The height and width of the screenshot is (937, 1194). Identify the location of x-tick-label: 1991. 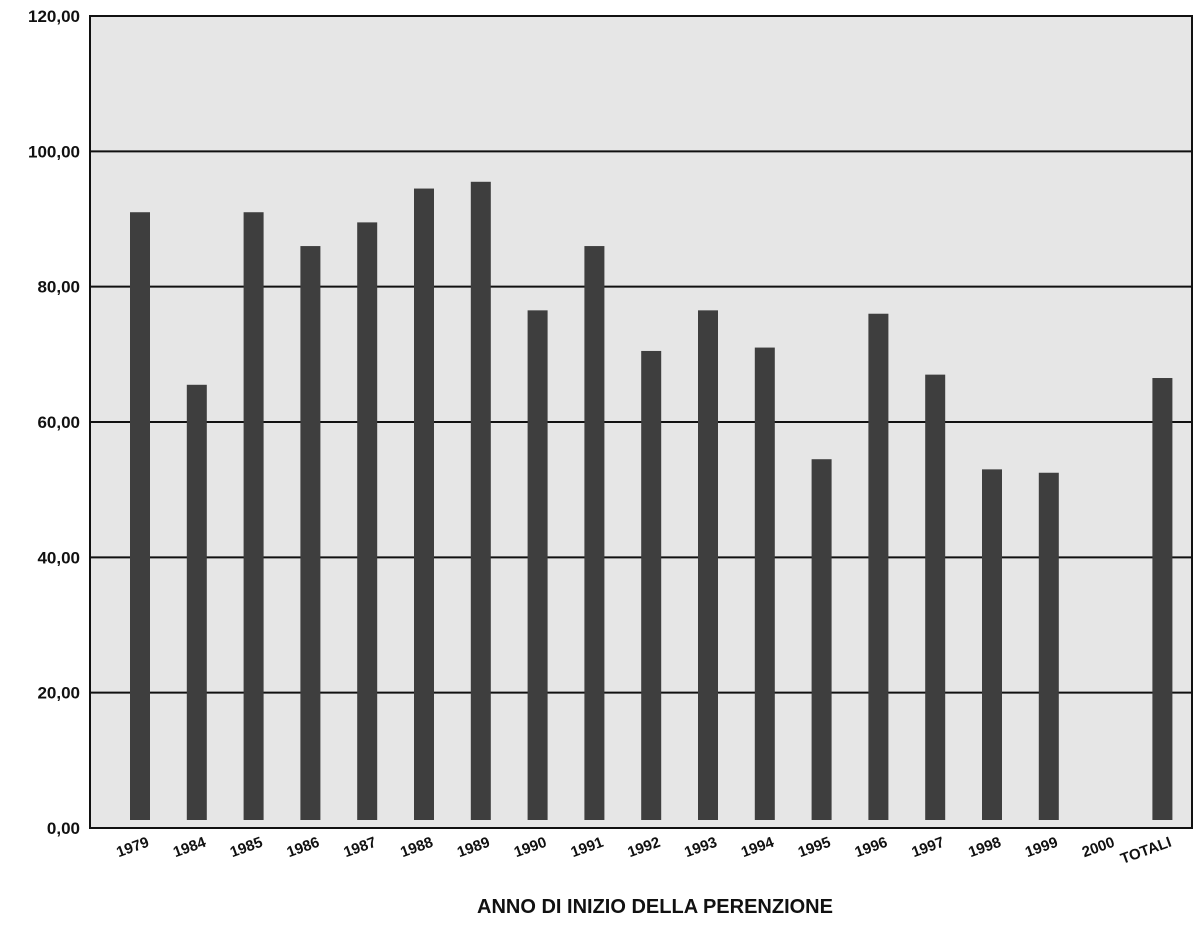
(587, 847).